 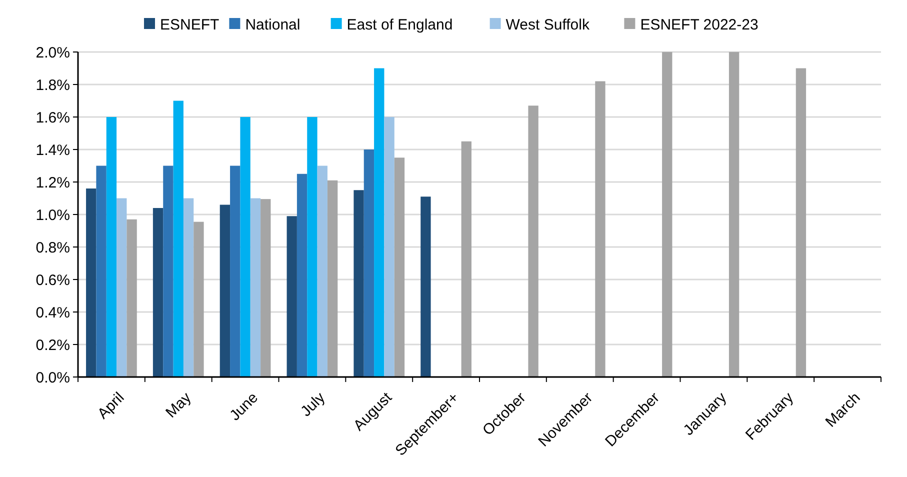 What do you see at coordinates (53, 377) in the screenshot?
I see `y-tick-label: 0.0%` at bounding box center [53, 377].